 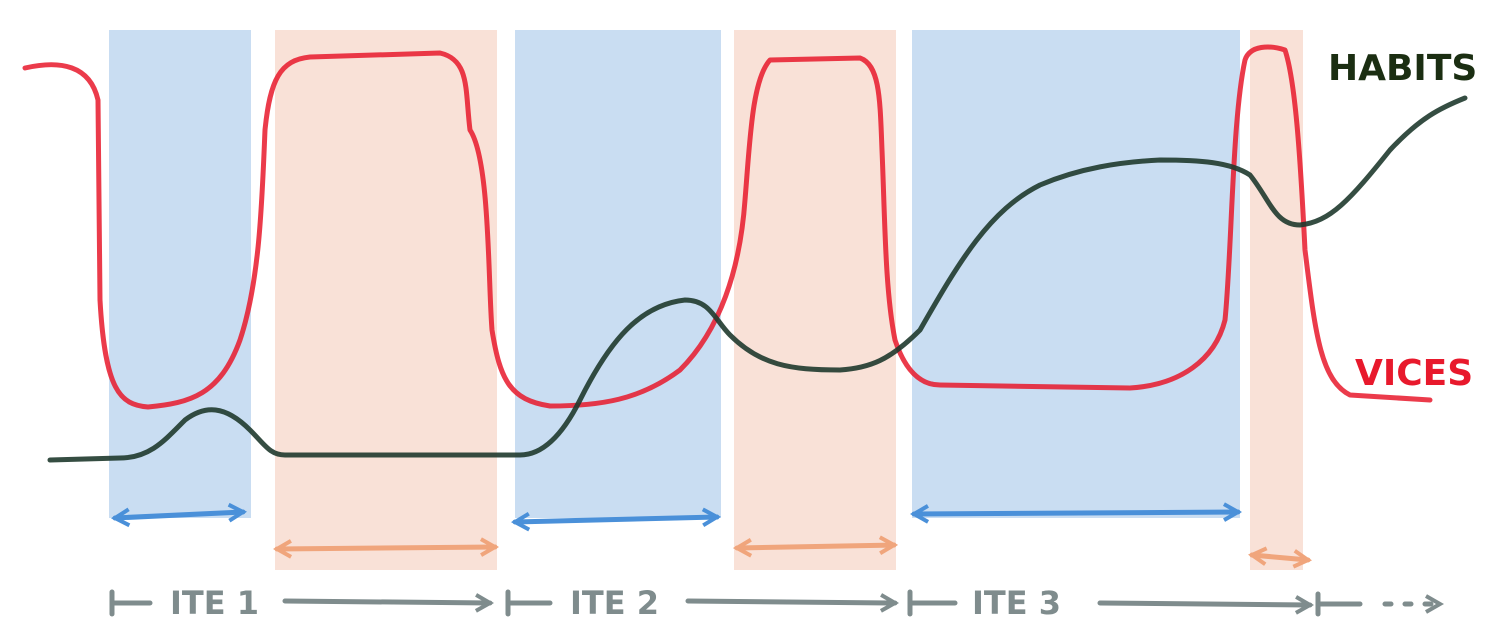 What do you see at coordinates (711, 535) in the screenshot?
I see `span-arrows` at bounding box center [711, 535].